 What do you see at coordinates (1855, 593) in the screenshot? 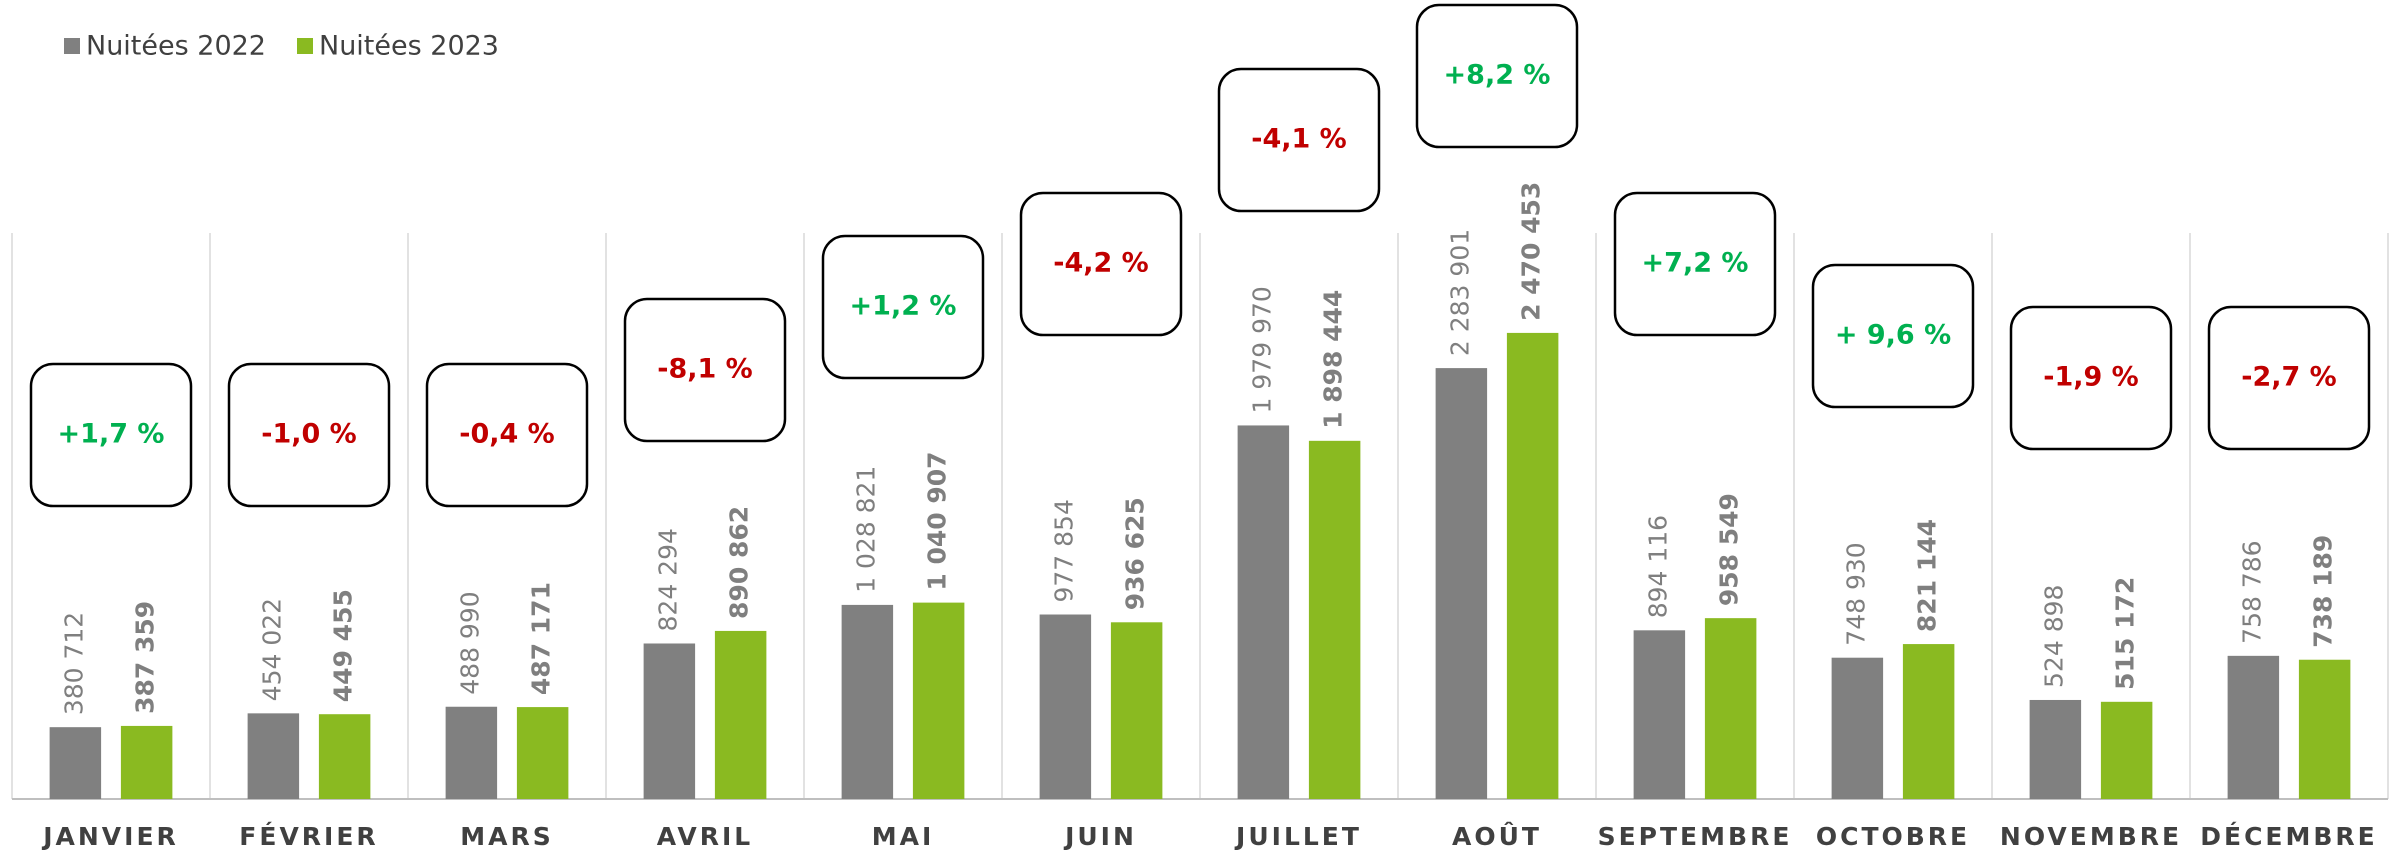
I see `value-label: 748 930` at bounding box center [1855, 593].